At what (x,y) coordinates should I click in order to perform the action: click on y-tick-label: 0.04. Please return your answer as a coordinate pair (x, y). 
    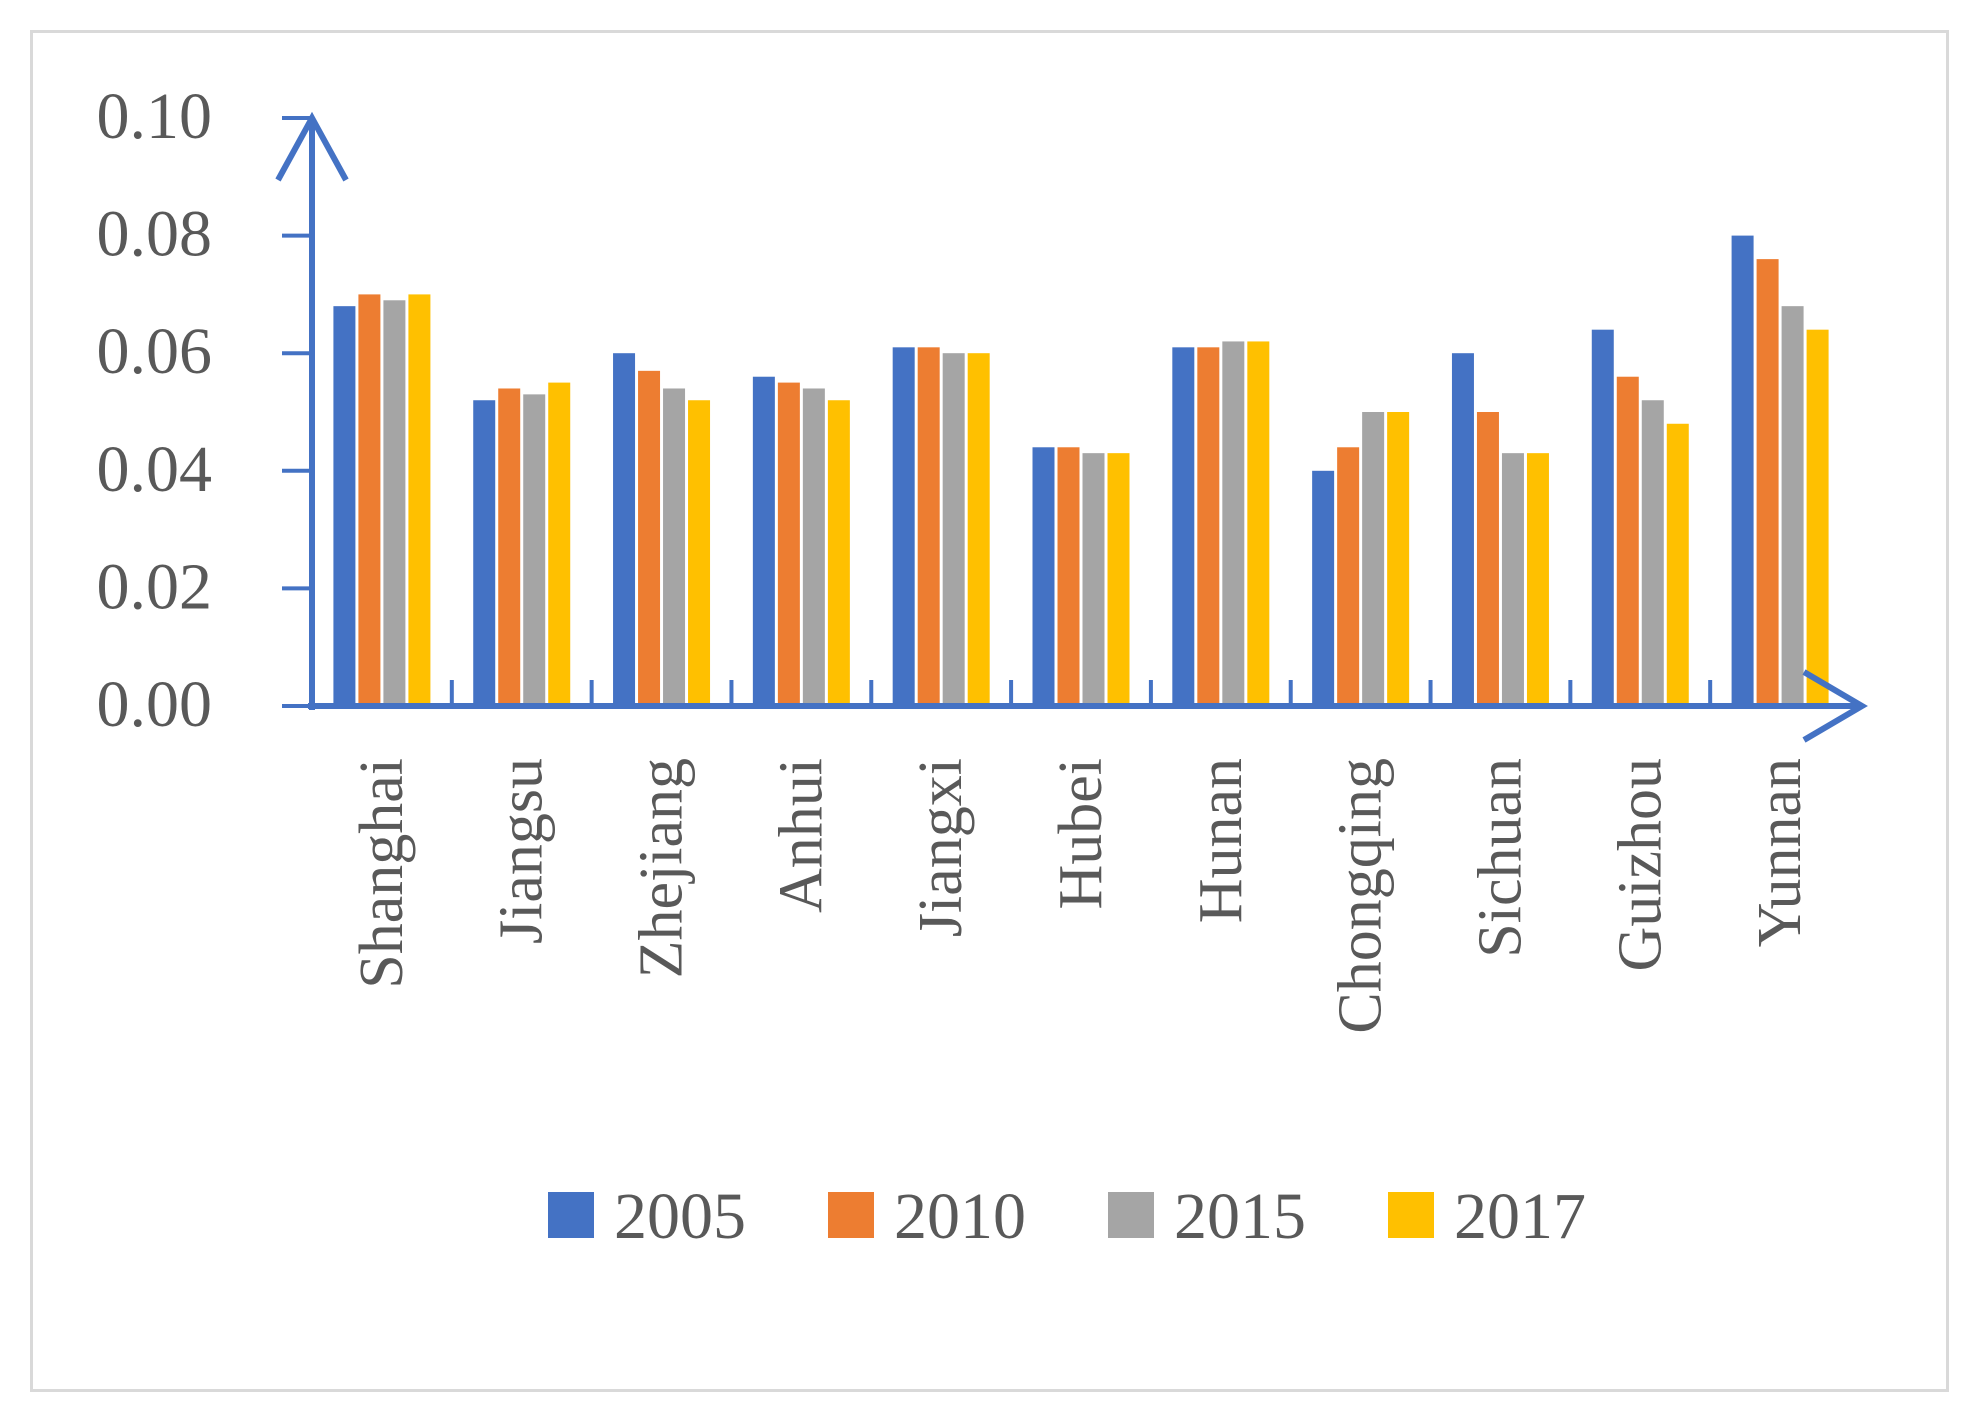
    Looking at the image, I should click on (155, 469).